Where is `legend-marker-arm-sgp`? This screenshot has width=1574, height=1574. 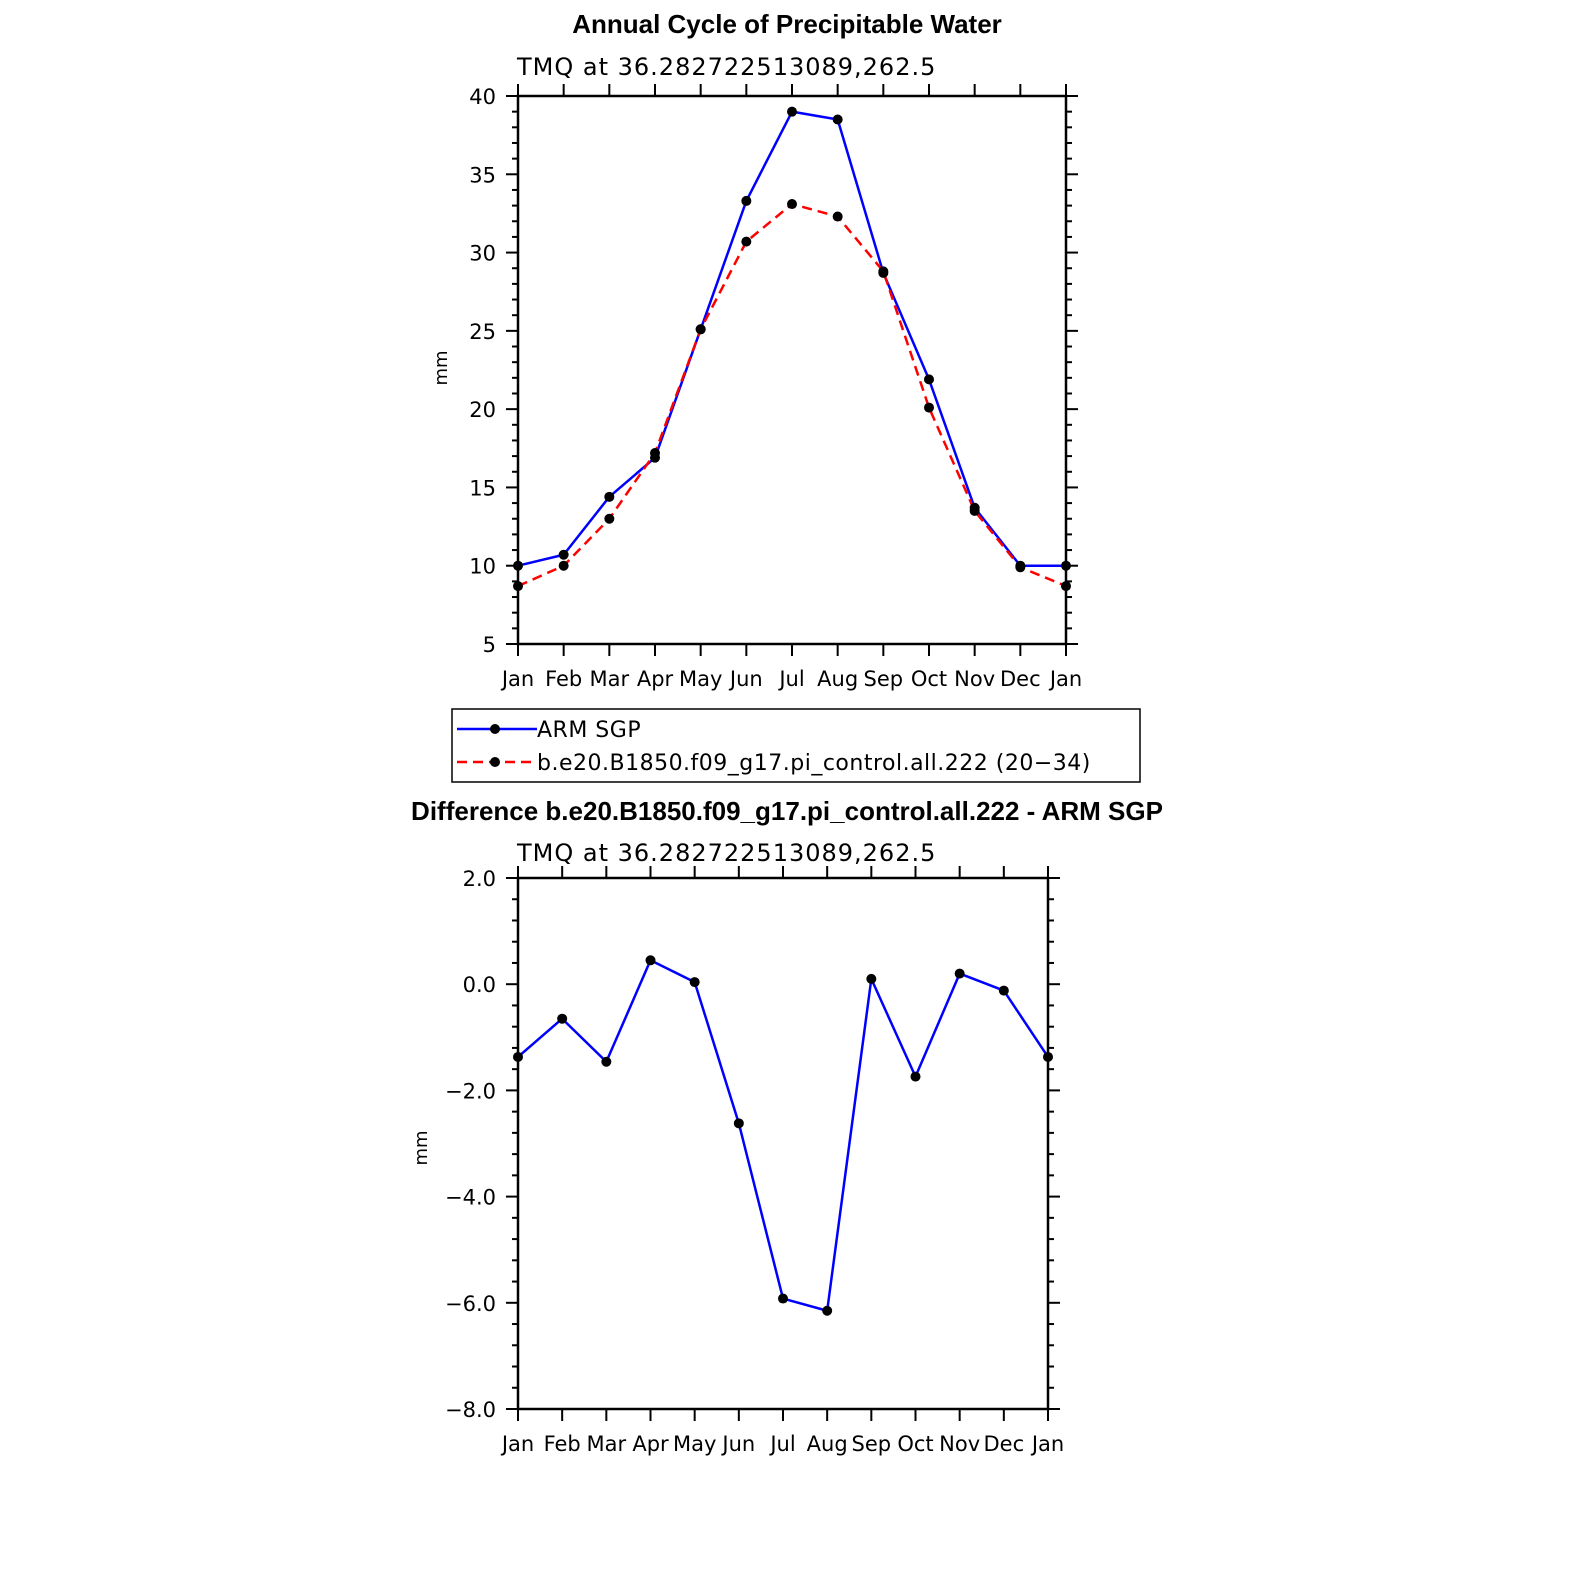
legend-marker-arm-sgp is located at coordinates (495, 729).